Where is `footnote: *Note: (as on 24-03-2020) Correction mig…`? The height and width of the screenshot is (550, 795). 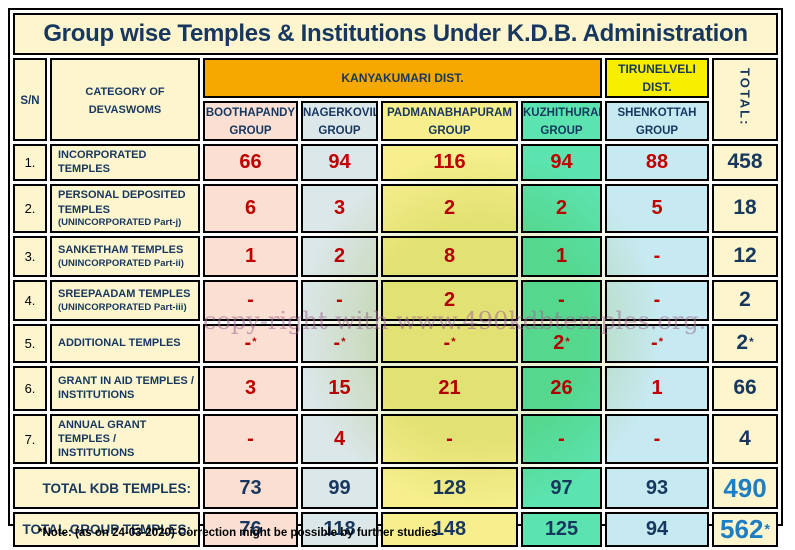 footnote: *Note: (as on 24-03-2020) Correction mig… is located at coordinates (238, 533).